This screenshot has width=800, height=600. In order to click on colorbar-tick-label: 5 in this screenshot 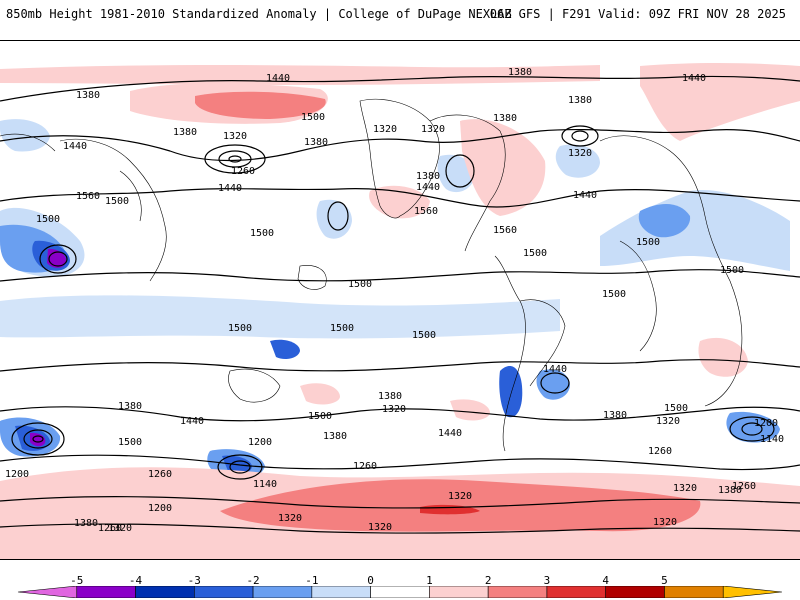, I will do `click(664, 580)`.